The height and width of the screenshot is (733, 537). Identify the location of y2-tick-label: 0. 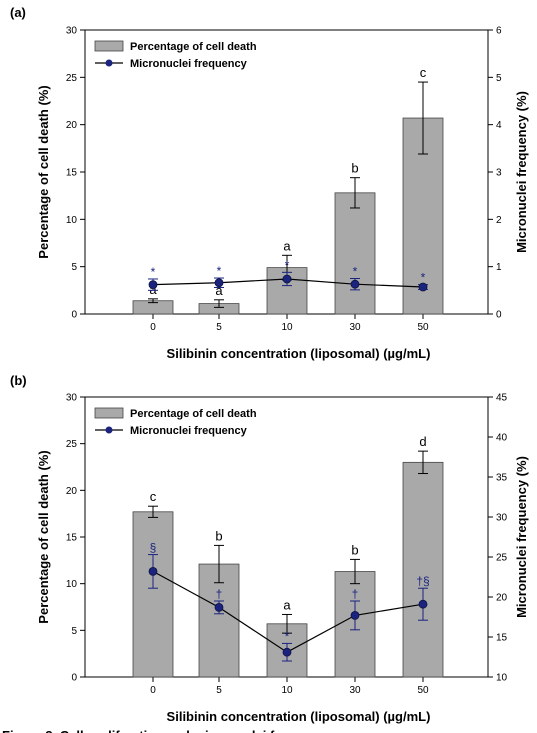
(499, 315).